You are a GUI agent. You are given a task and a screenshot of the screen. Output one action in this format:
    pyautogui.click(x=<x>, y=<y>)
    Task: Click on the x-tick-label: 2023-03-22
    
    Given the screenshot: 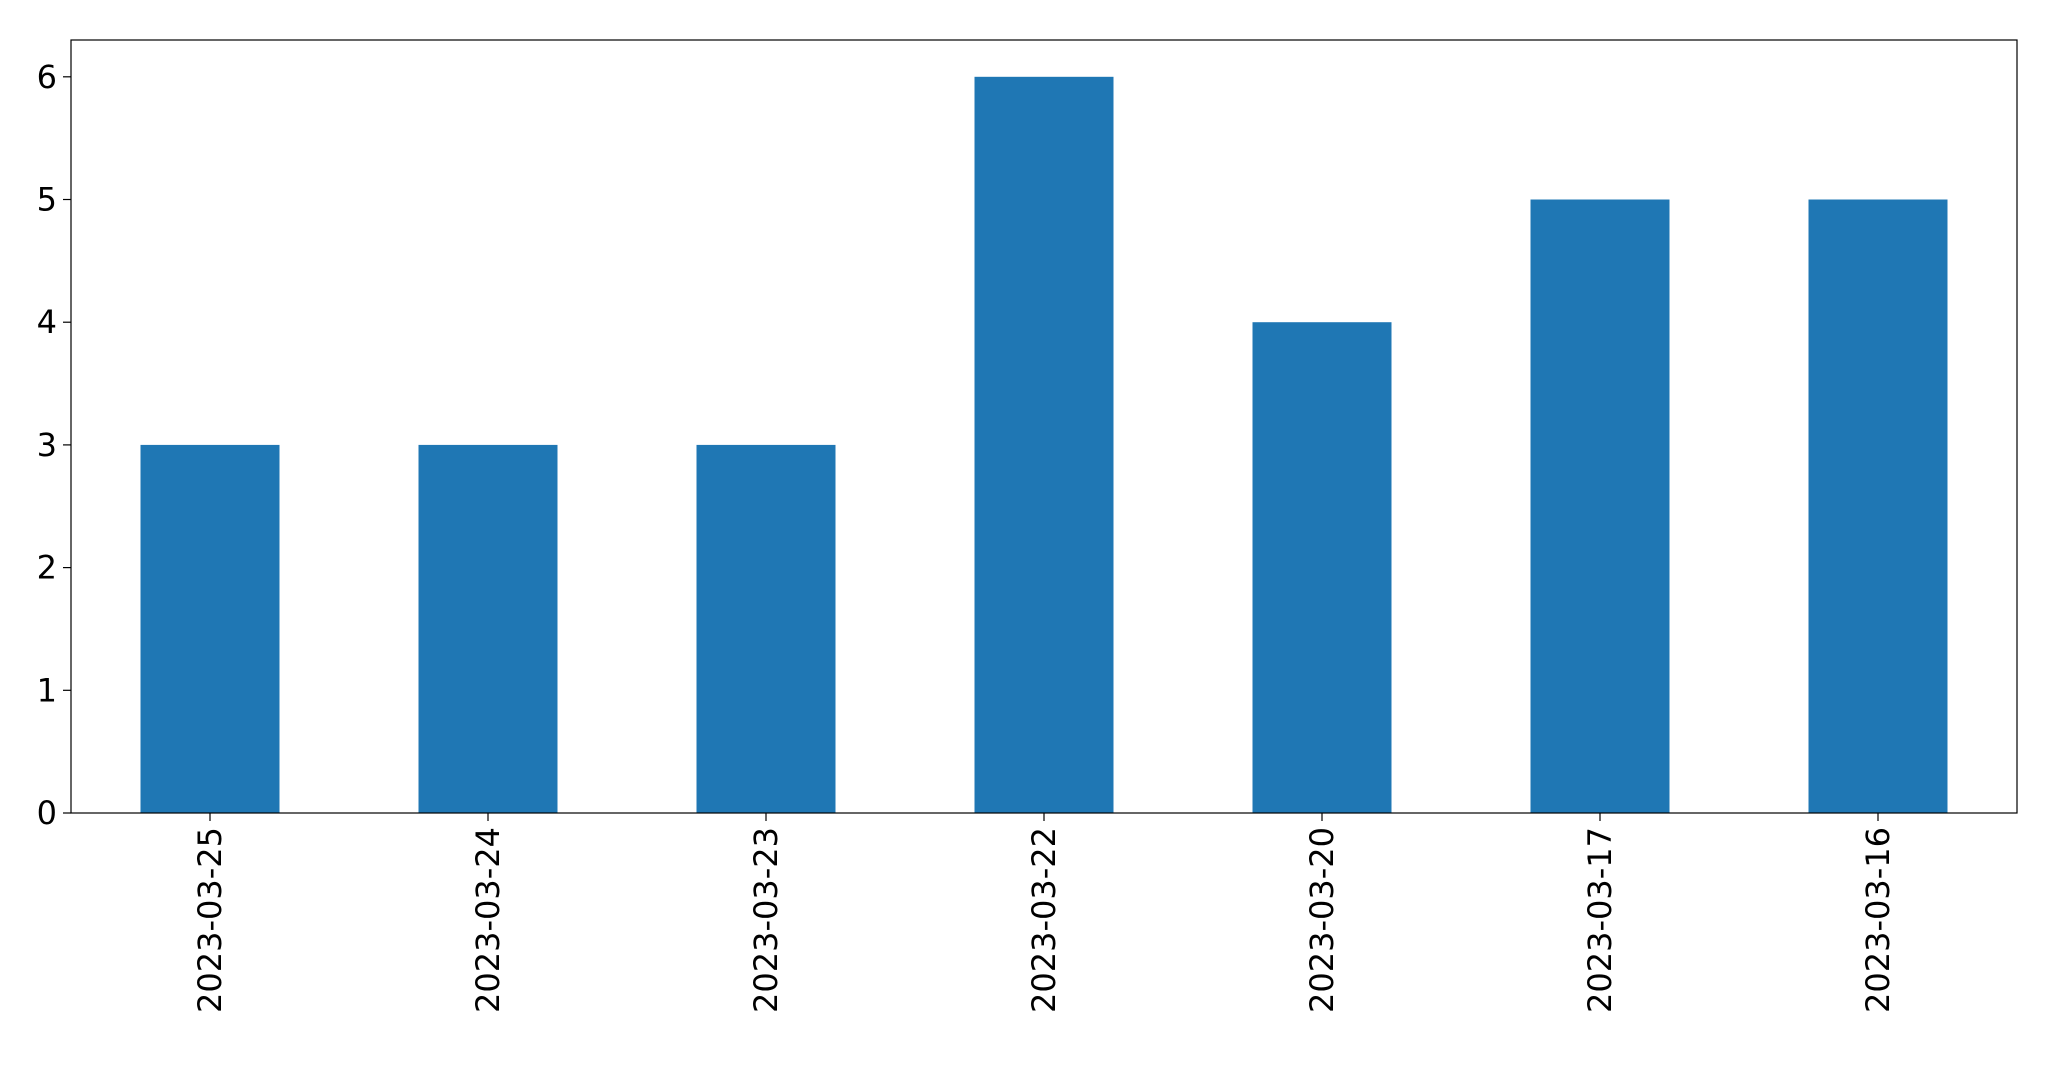 What is the action you would take?
    pyautogui.click(x=1044, y=920)
    